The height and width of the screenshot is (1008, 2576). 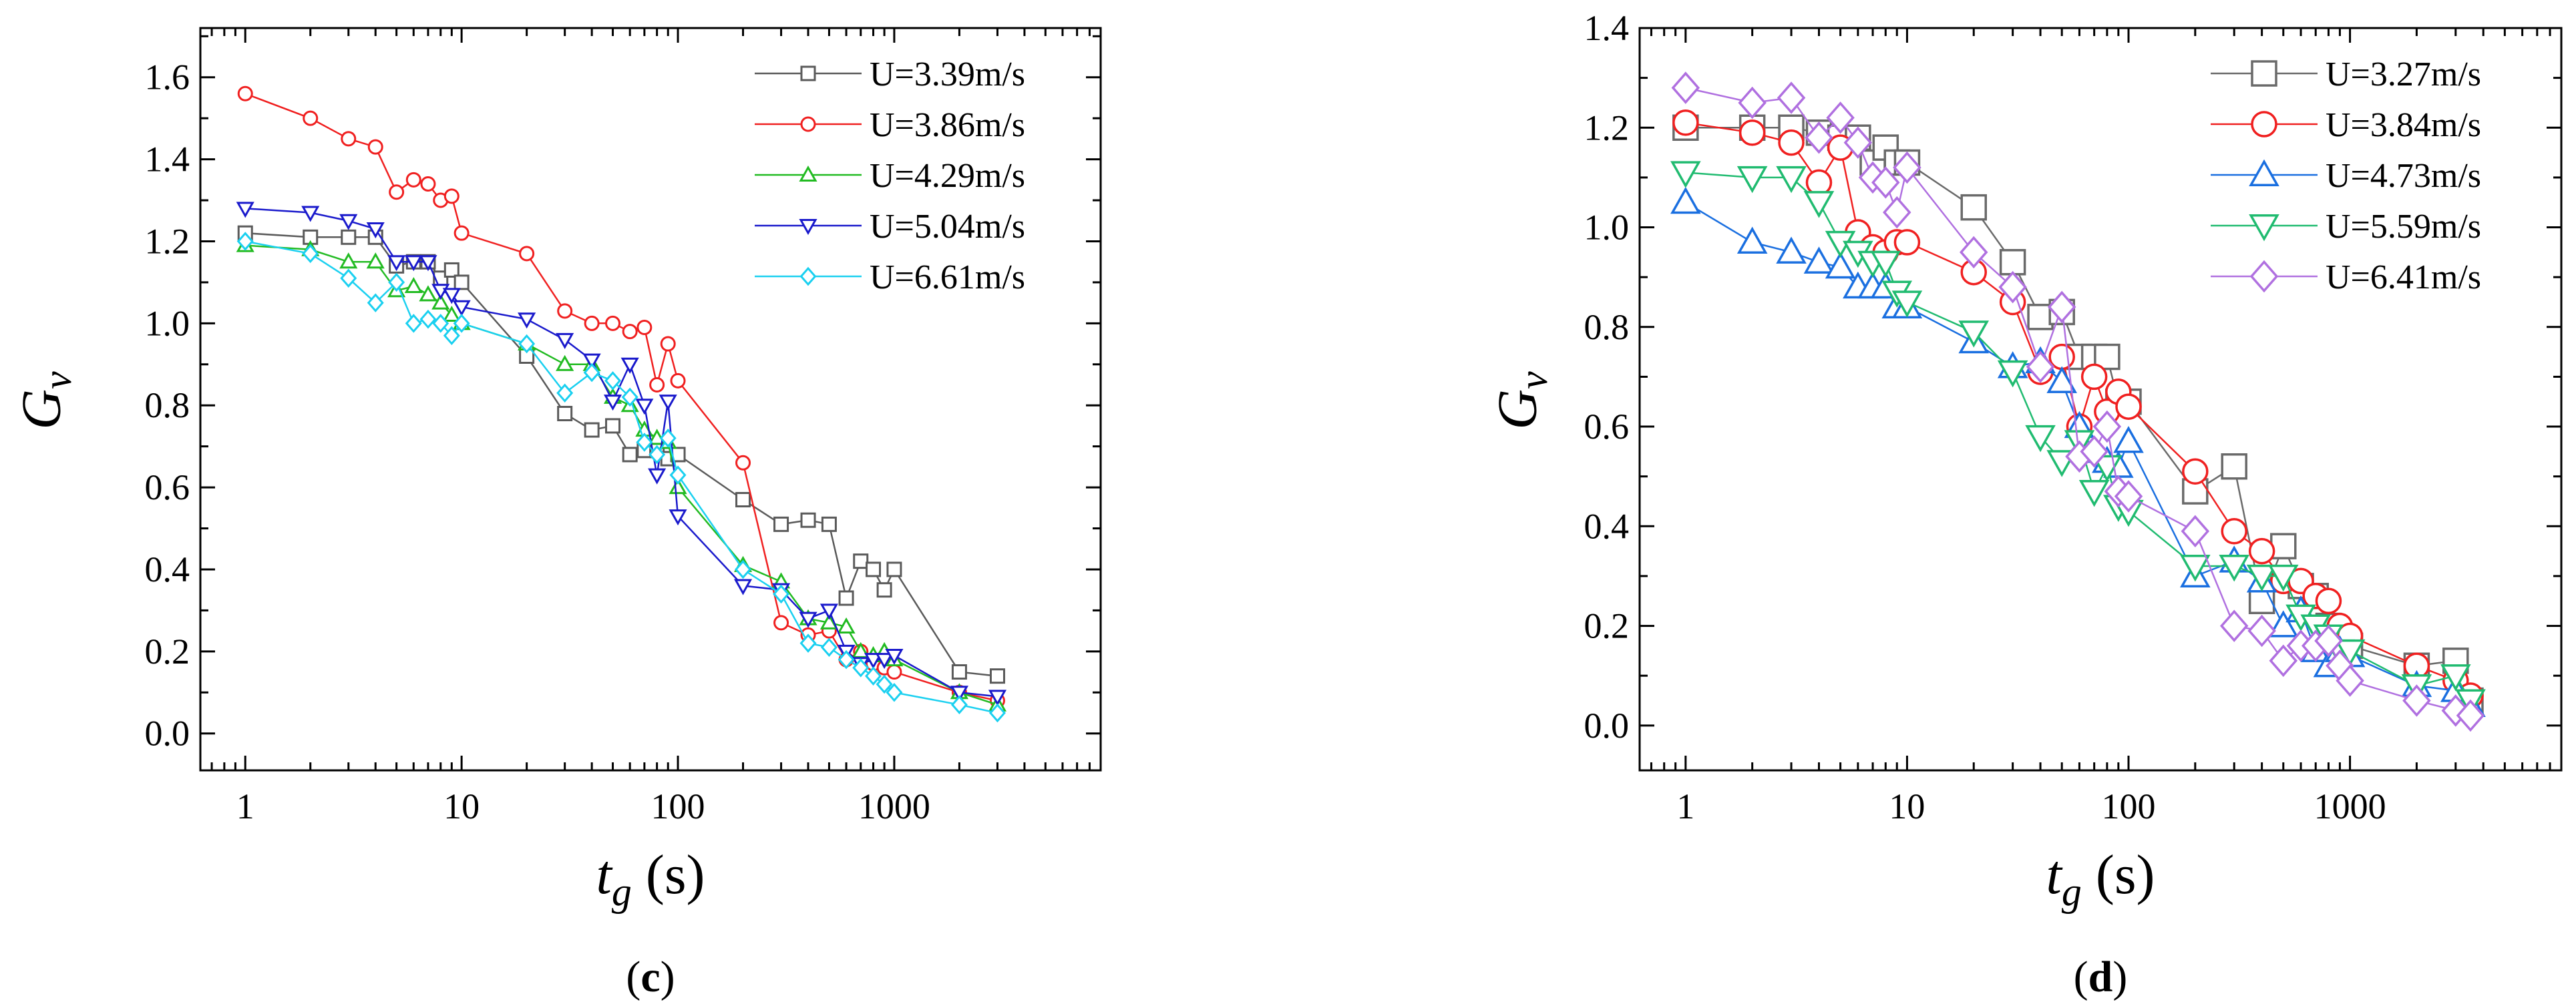 I want to click on x-tick-label: 1000, so click(x=2350, y=806).